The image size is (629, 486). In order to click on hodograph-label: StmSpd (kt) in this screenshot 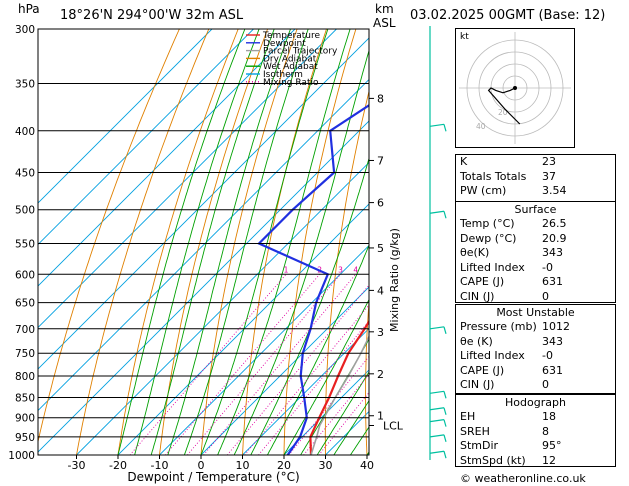, I will do `click(493, 460)`.